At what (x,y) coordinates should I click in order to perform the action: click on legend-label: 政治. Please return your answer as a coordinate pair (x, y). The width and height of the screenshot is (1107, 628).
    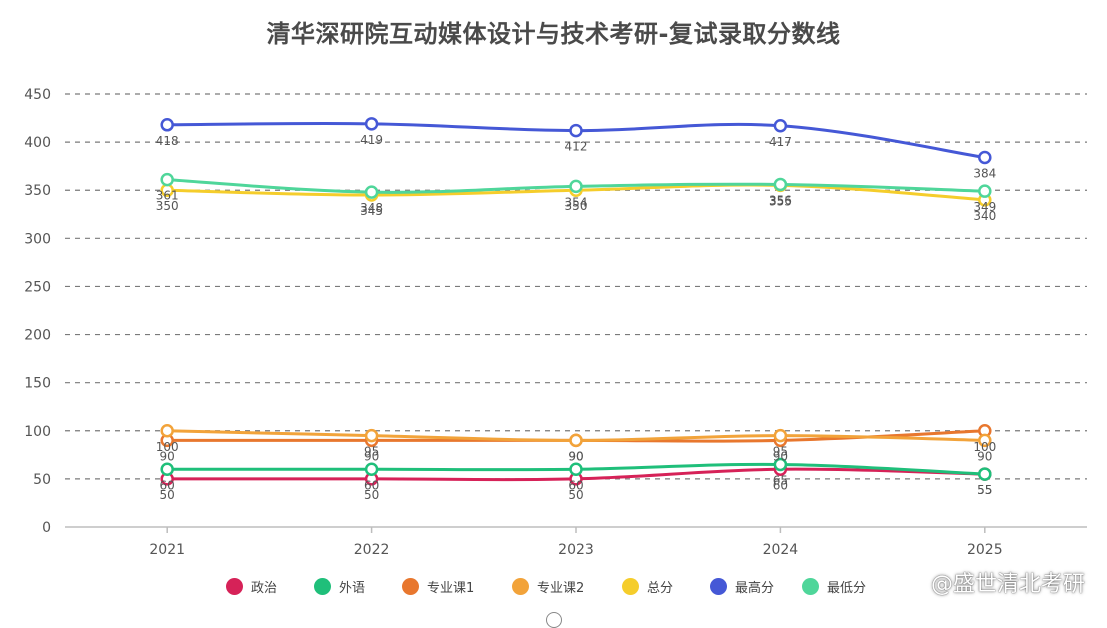
    Looking at the image, I should click on (264, 588).